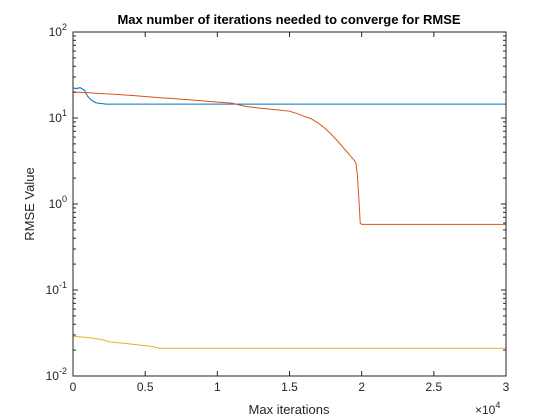 Image resolution: width=560 pixels, height=420 pixels. What do you see at coordinates (58, 30) in the screenshot?
I see `y-tick-label-4: 10²` at bounding box center [58, 30].